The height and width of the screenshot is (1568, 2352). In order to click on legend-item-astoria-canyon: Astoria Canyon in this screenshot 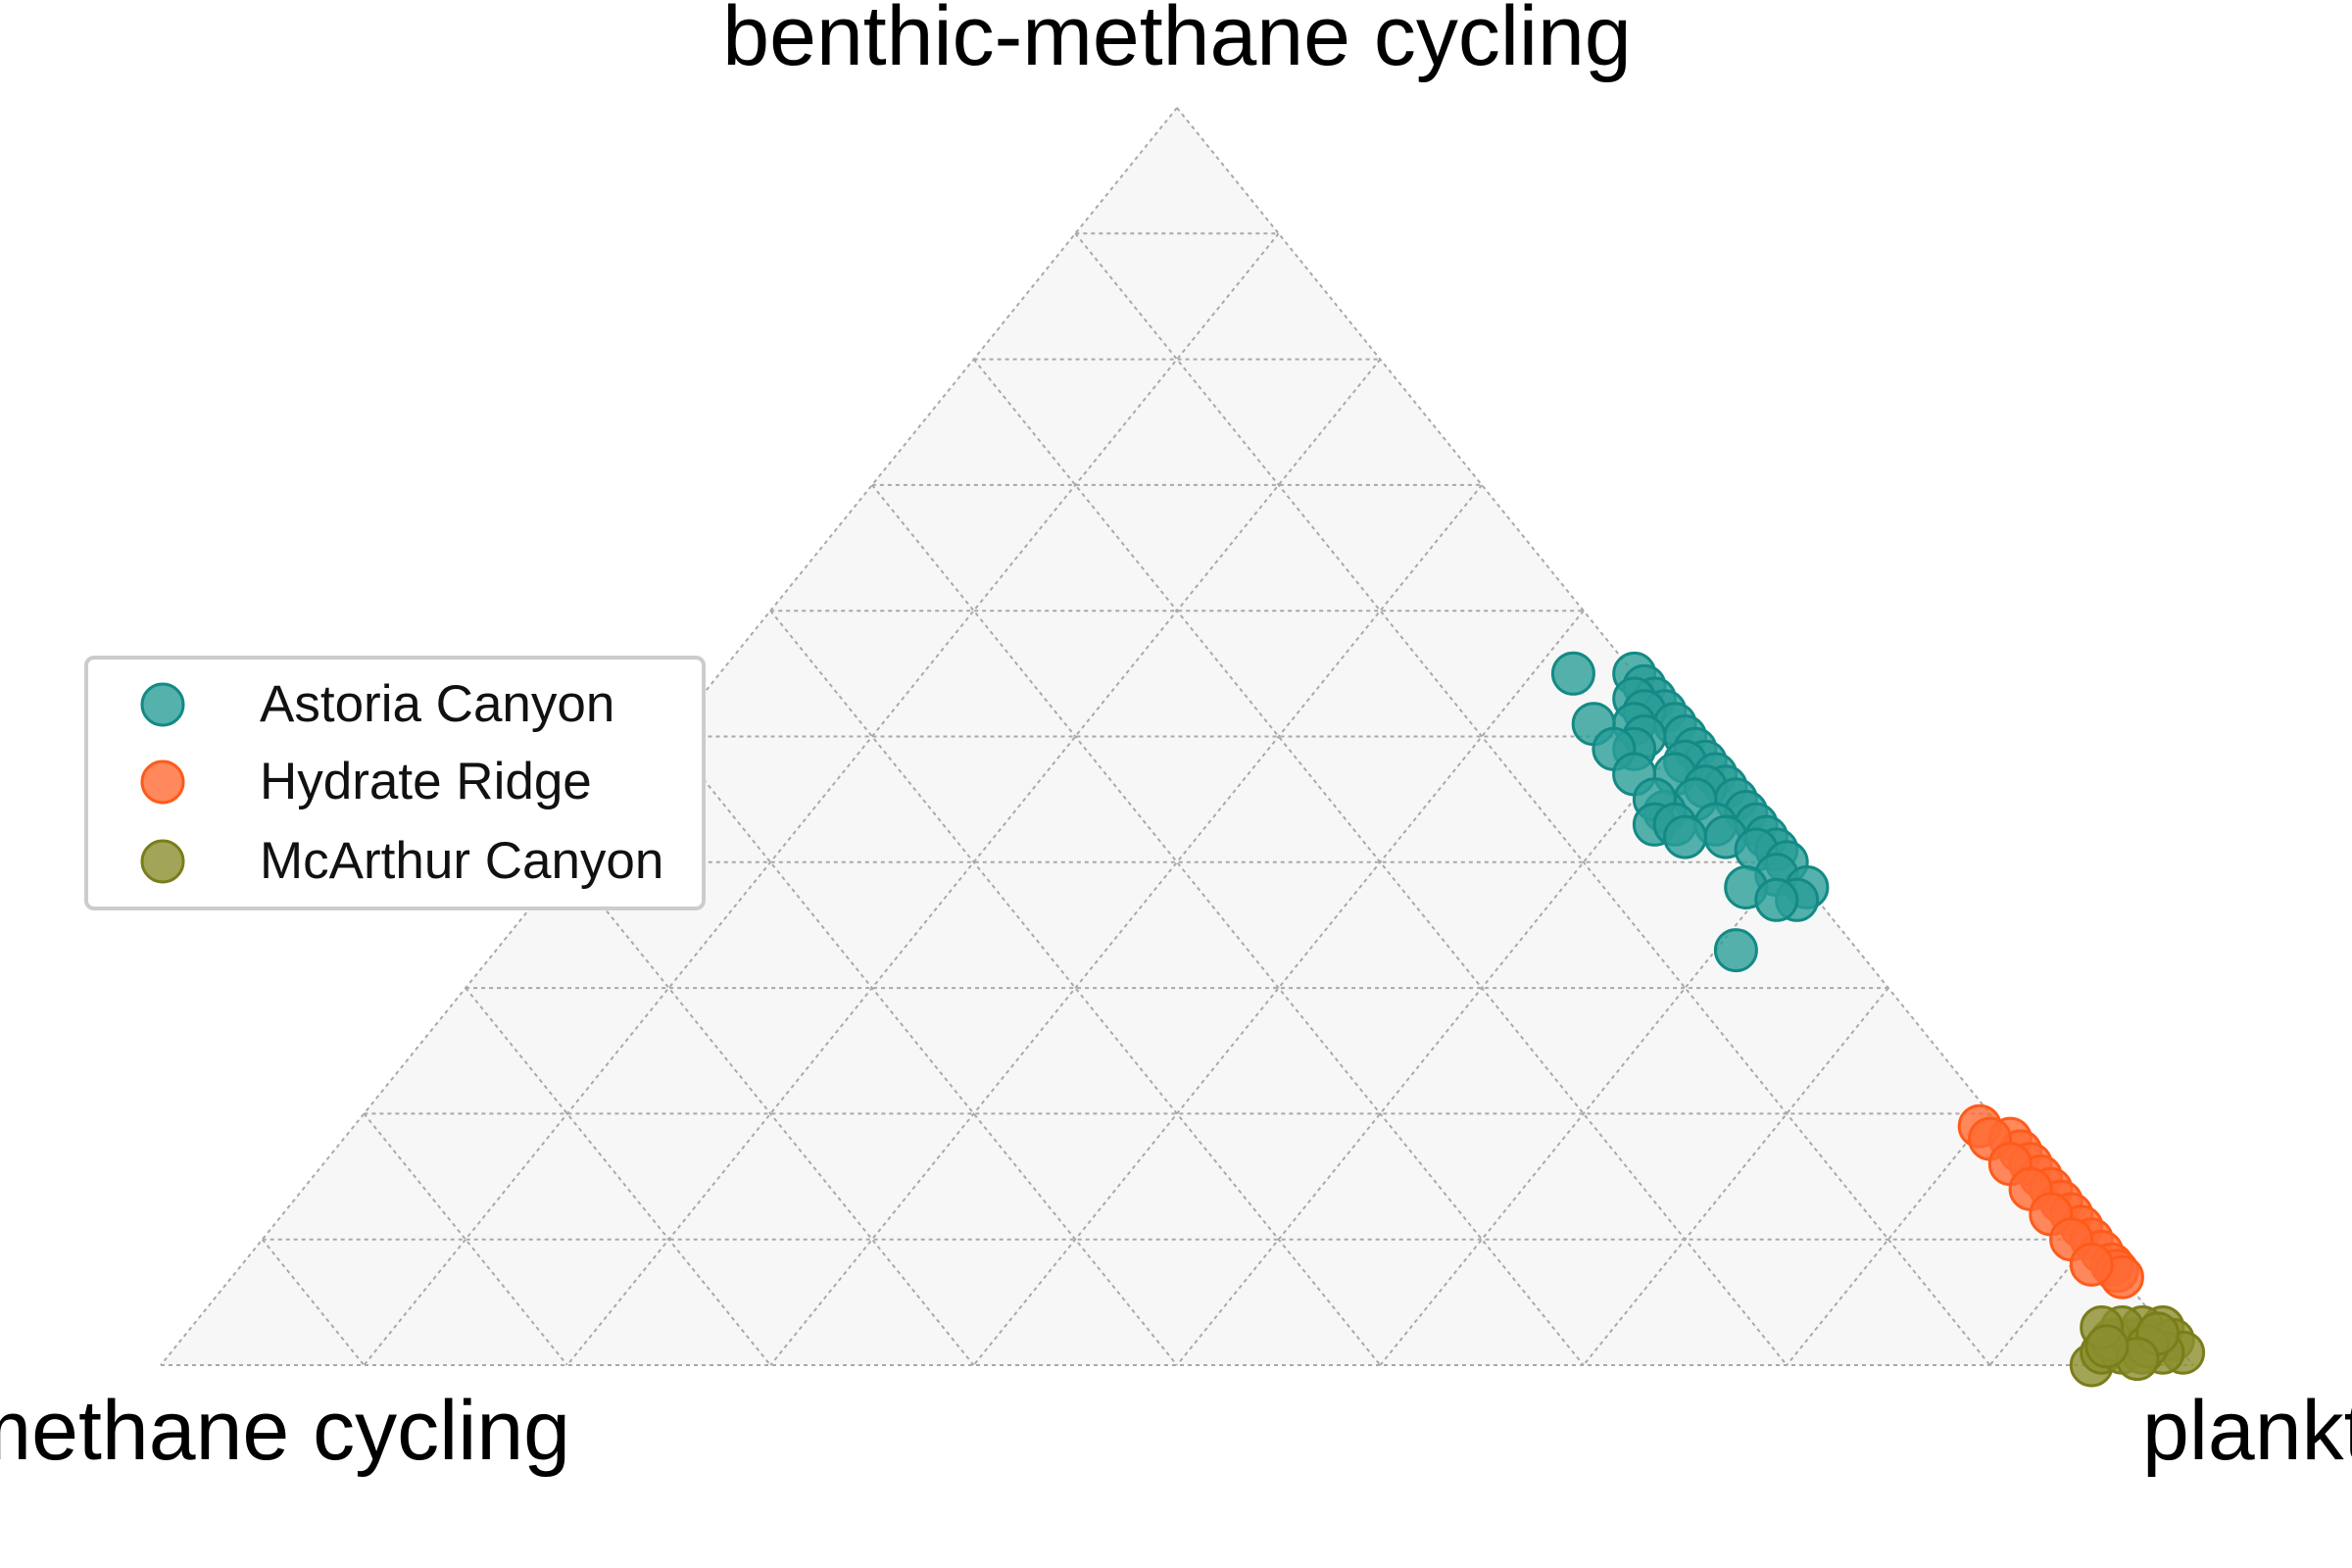, I will do `click(377, 704)`.